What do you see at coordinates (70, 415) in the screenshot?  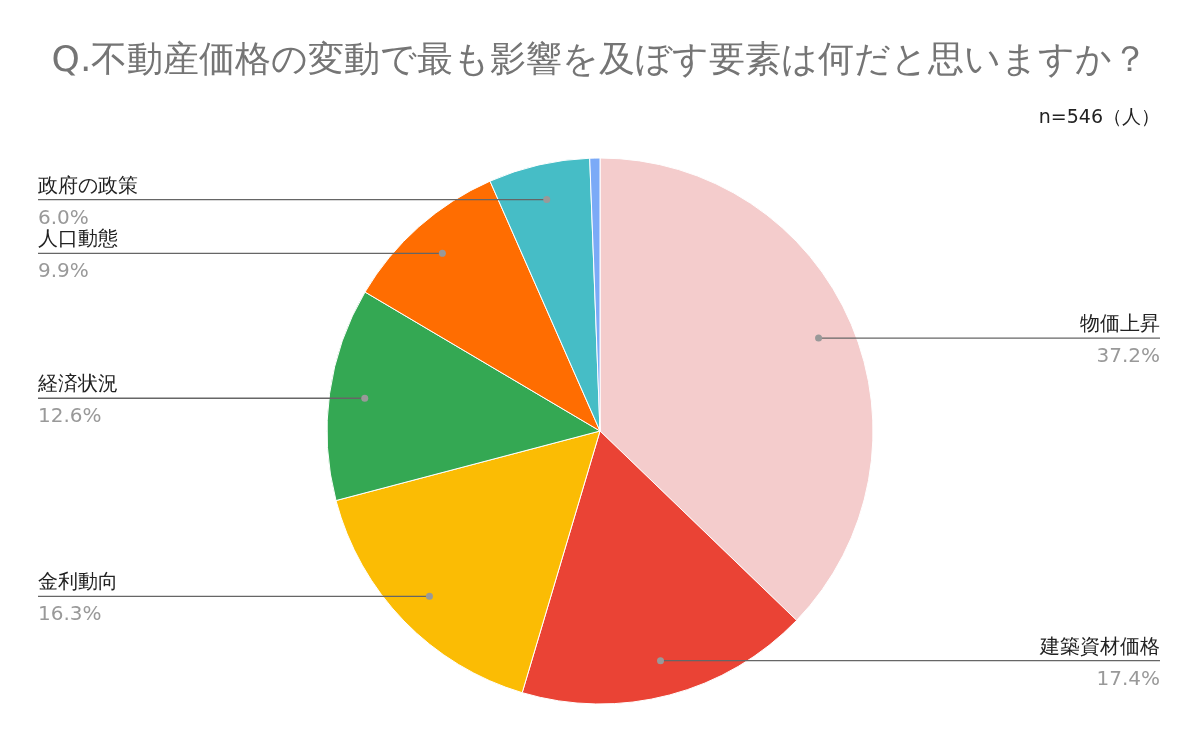 I see `data-label: 12.6%` at bounding box center [70, 415].